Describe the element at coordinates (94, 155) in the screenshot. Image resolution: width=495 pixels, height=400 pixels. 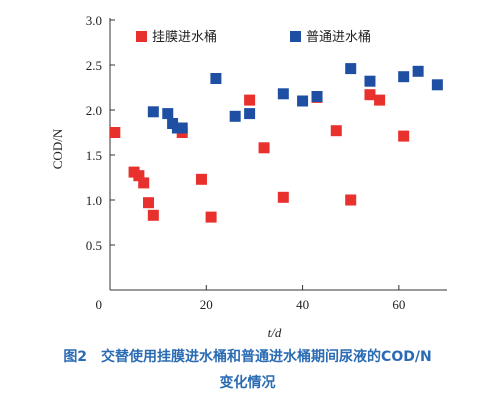
I see `y-tick-label: 1.5` at that location.